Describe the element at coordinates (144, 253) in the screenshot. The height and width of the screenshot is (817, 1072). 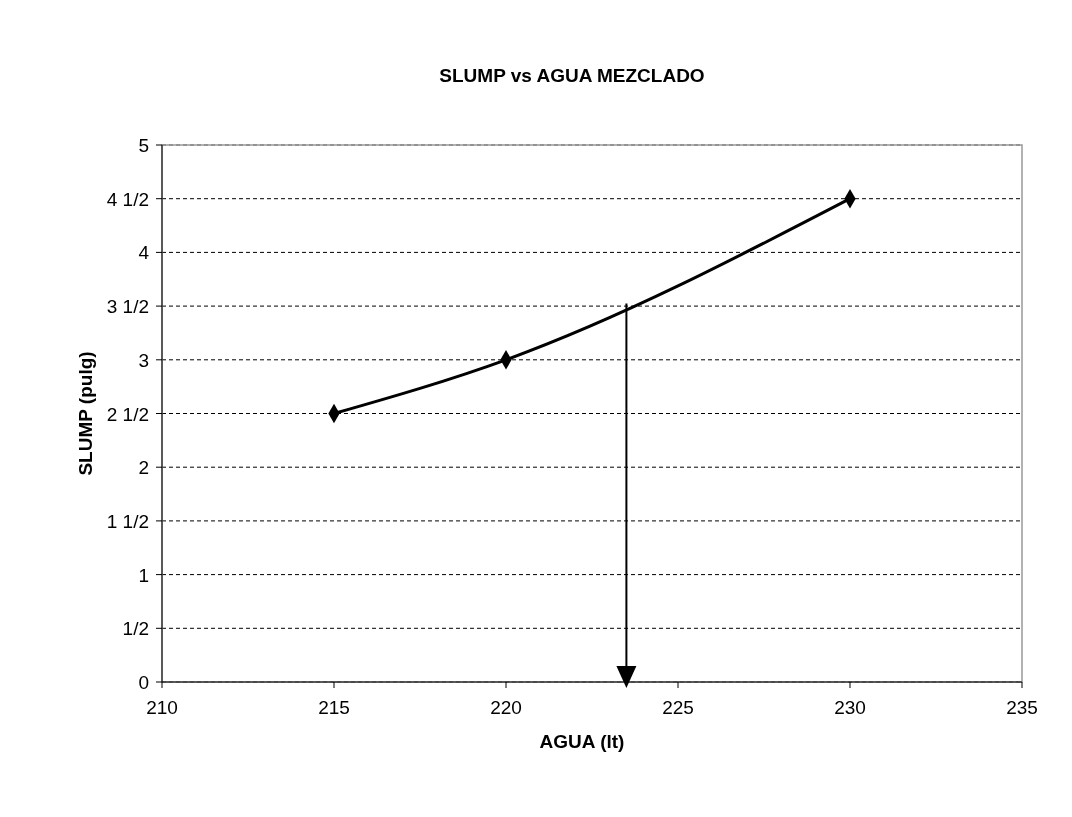
I see `y-tick-label: 4` at that location.